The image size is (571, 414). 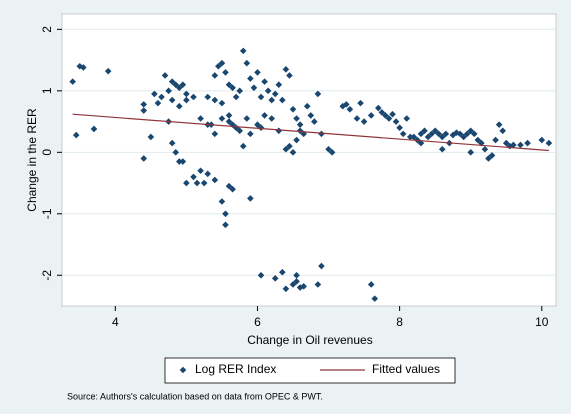 What do you see at coordinates (32, 160) in the screenshot?
I see `y-axis-title: Change in the RER` at bounding box center [32, 160].